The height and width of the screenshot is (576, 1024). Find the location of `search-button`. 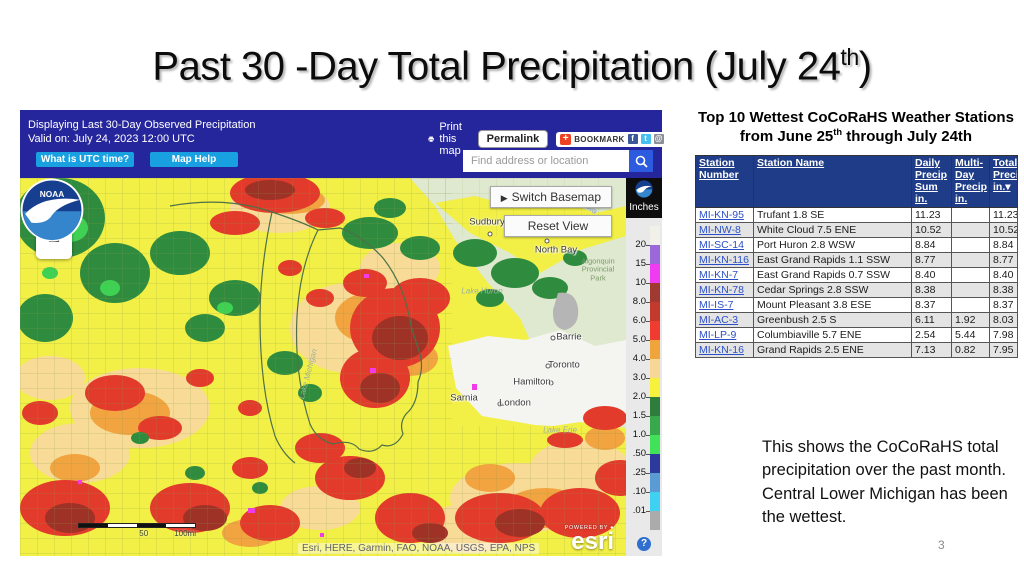

search-button is located at coordinates (641, 161).